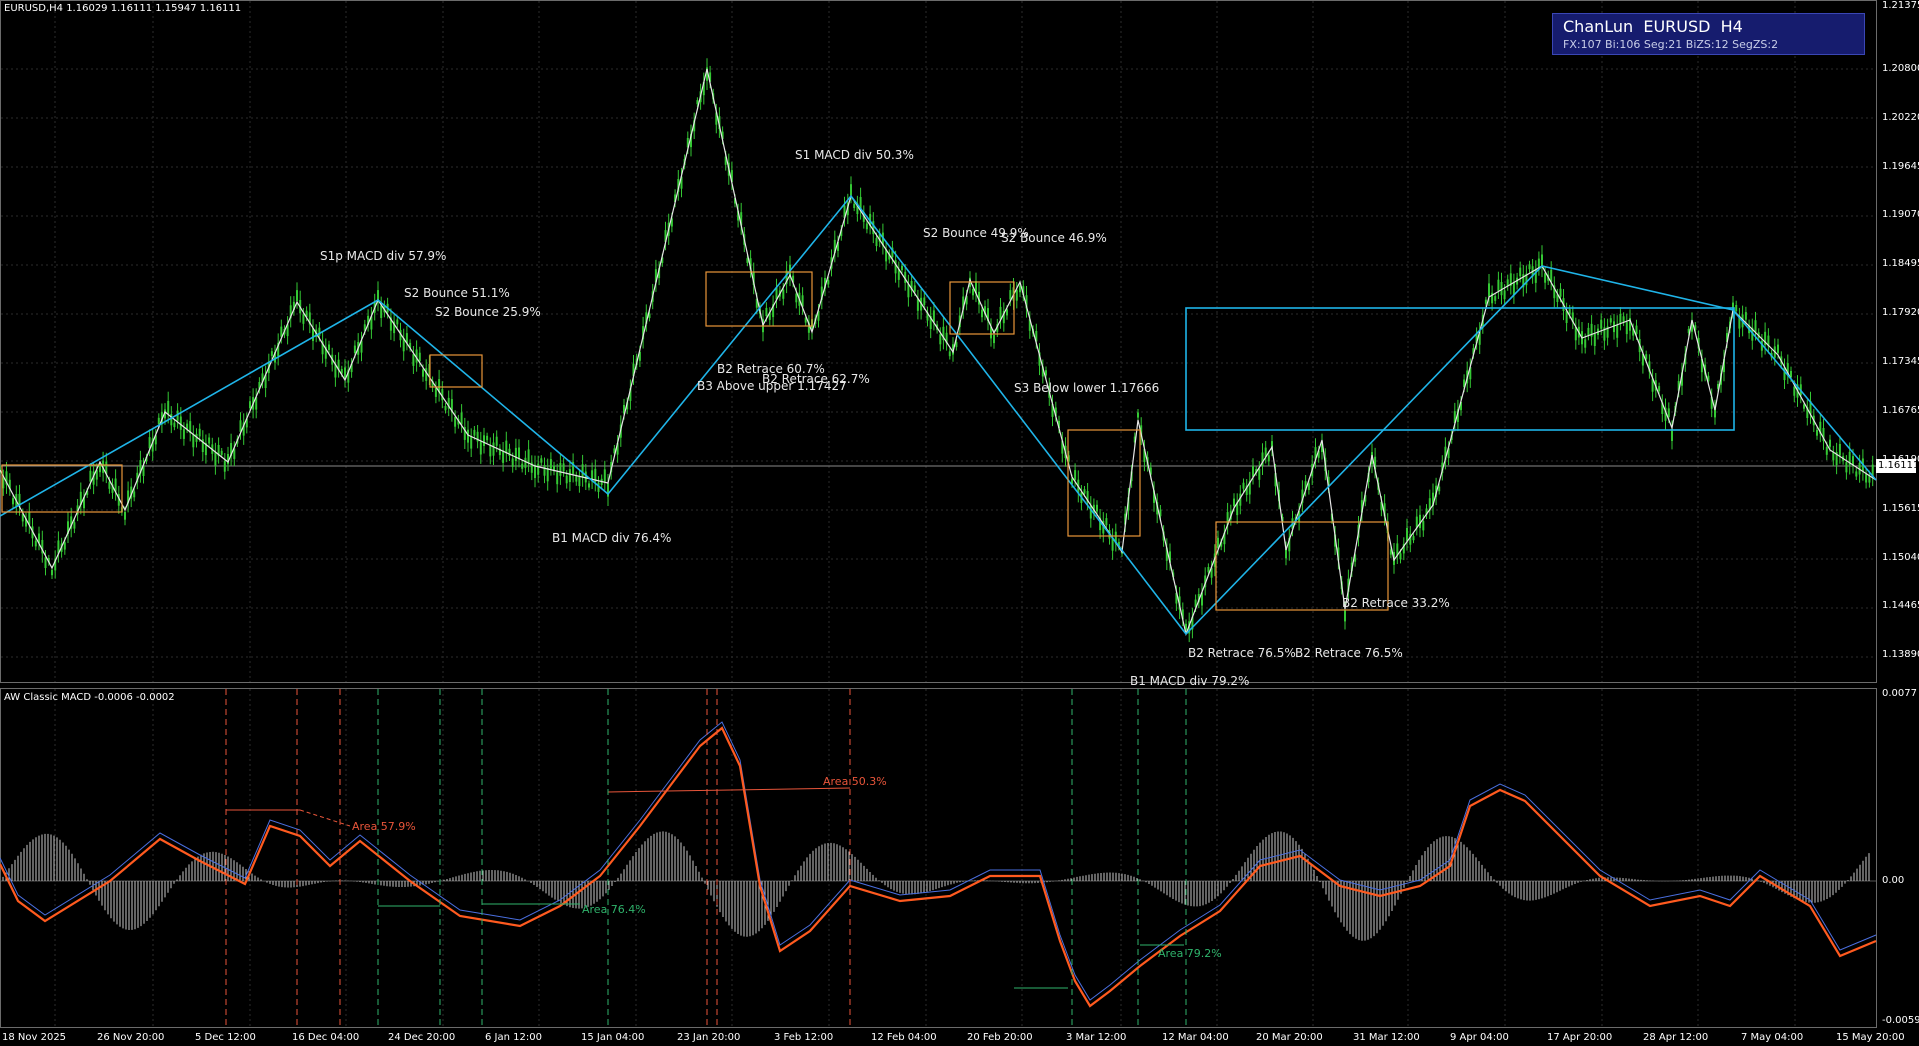 The width and height of the screenshot is (1919, 1046). Describe the element at coordinates (1900, 5) in the screenshot. I see `price-tick: 1.21375` at that location.